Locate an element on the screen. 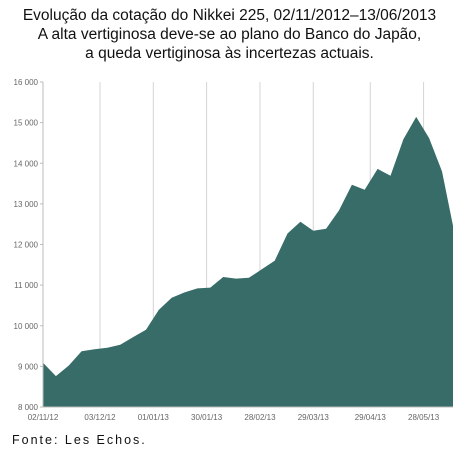 Image resolution: width=459 pixels, height=457 pixels. x-tick-label: 03/12/12 is located at coordinates (100, 417).